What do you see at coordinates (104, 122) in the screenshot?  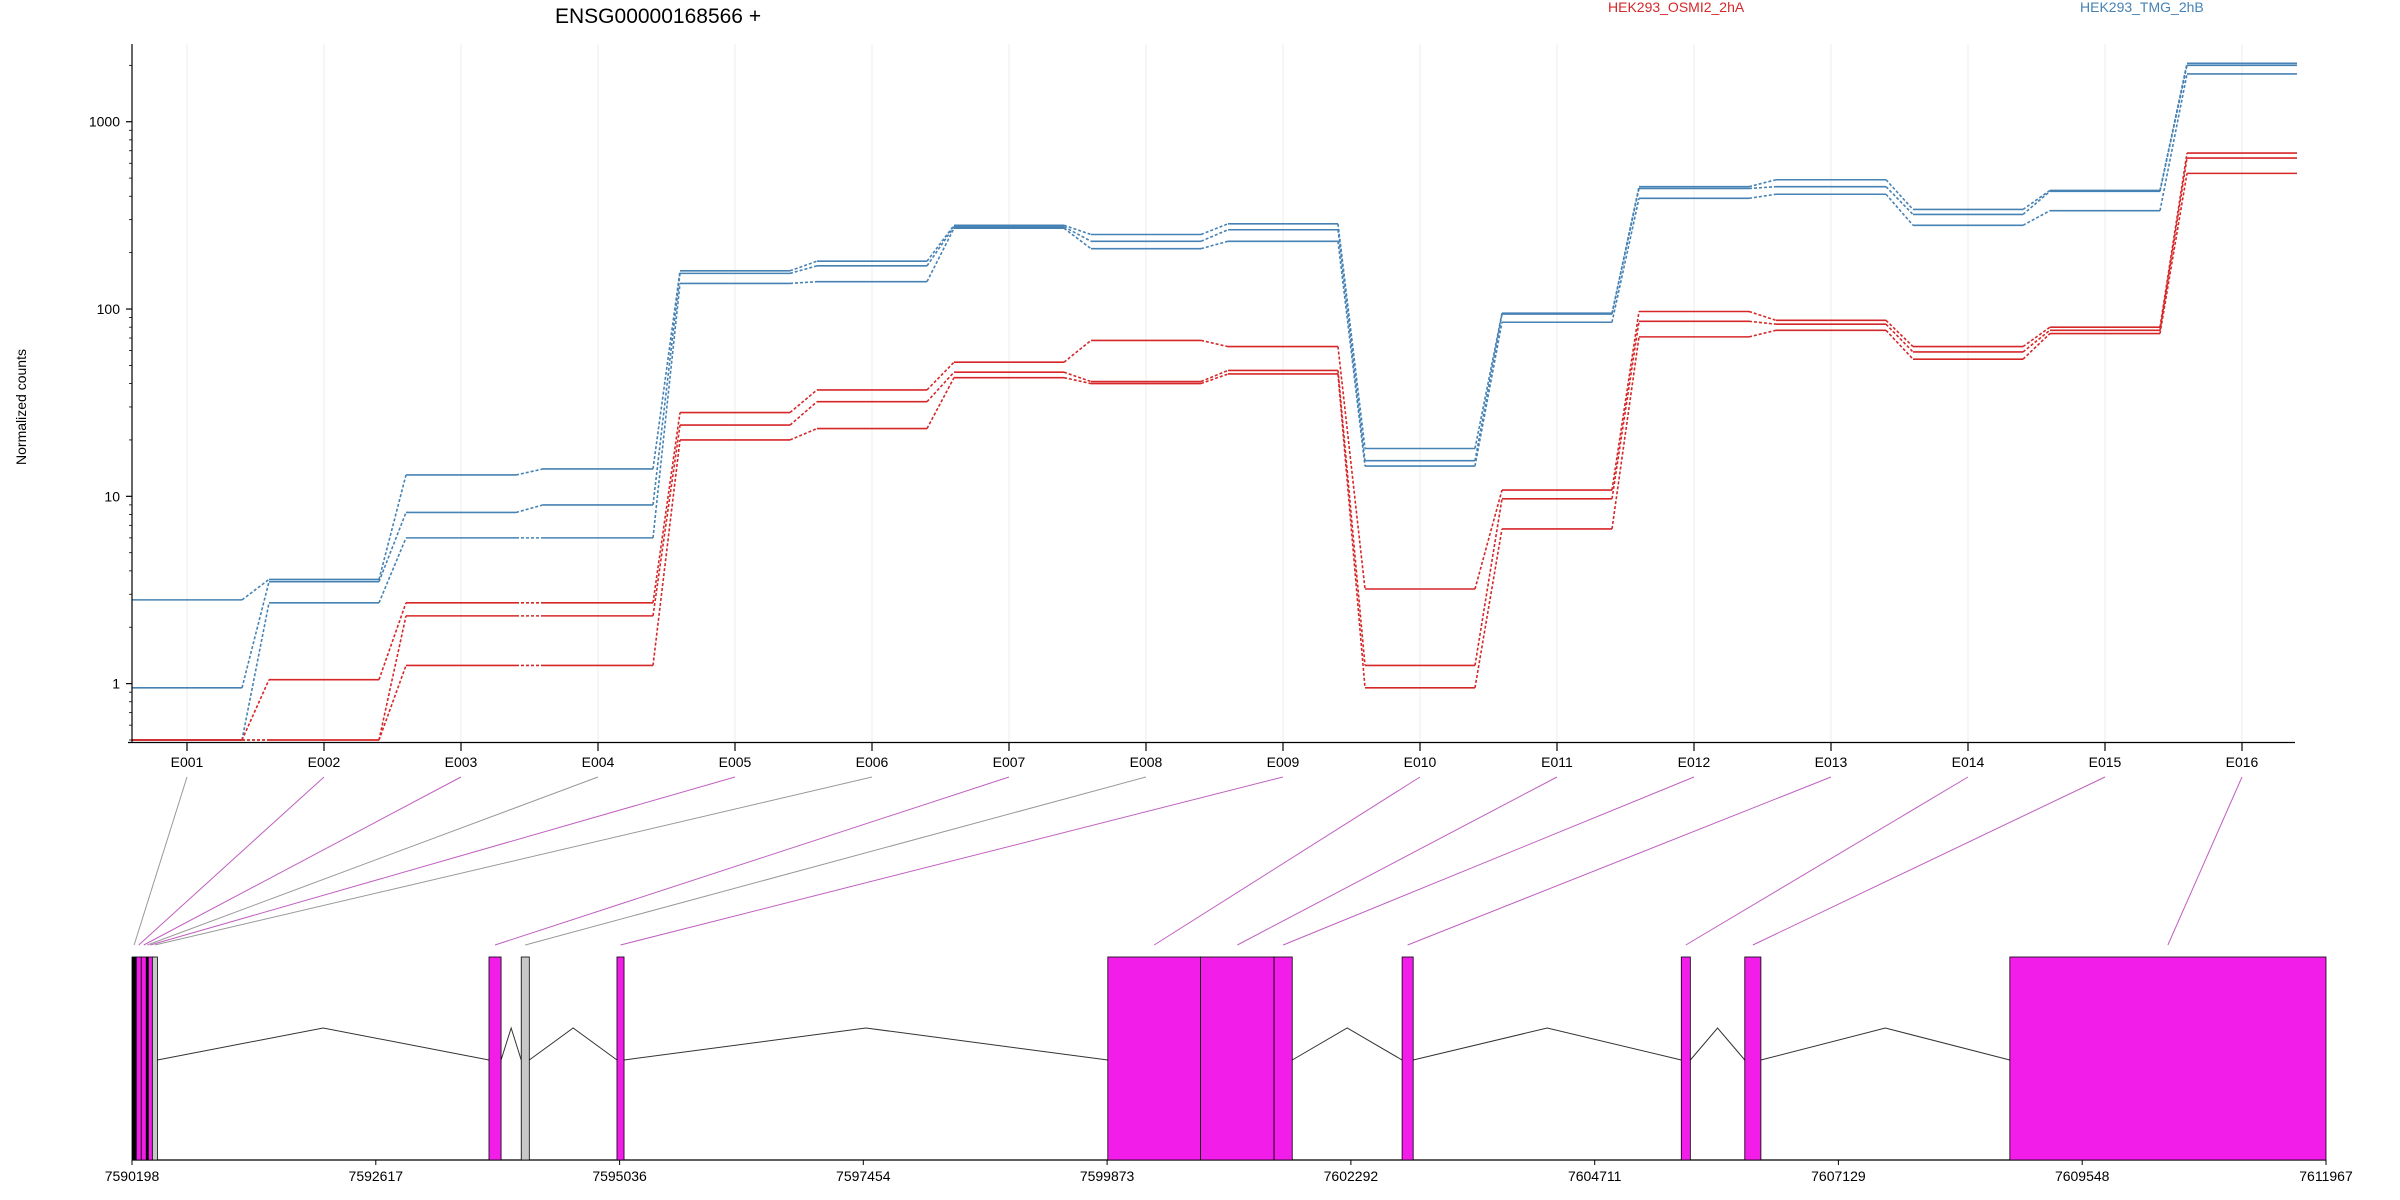 I see `y-tick-label: 1000` at bounding box center [104, 122].